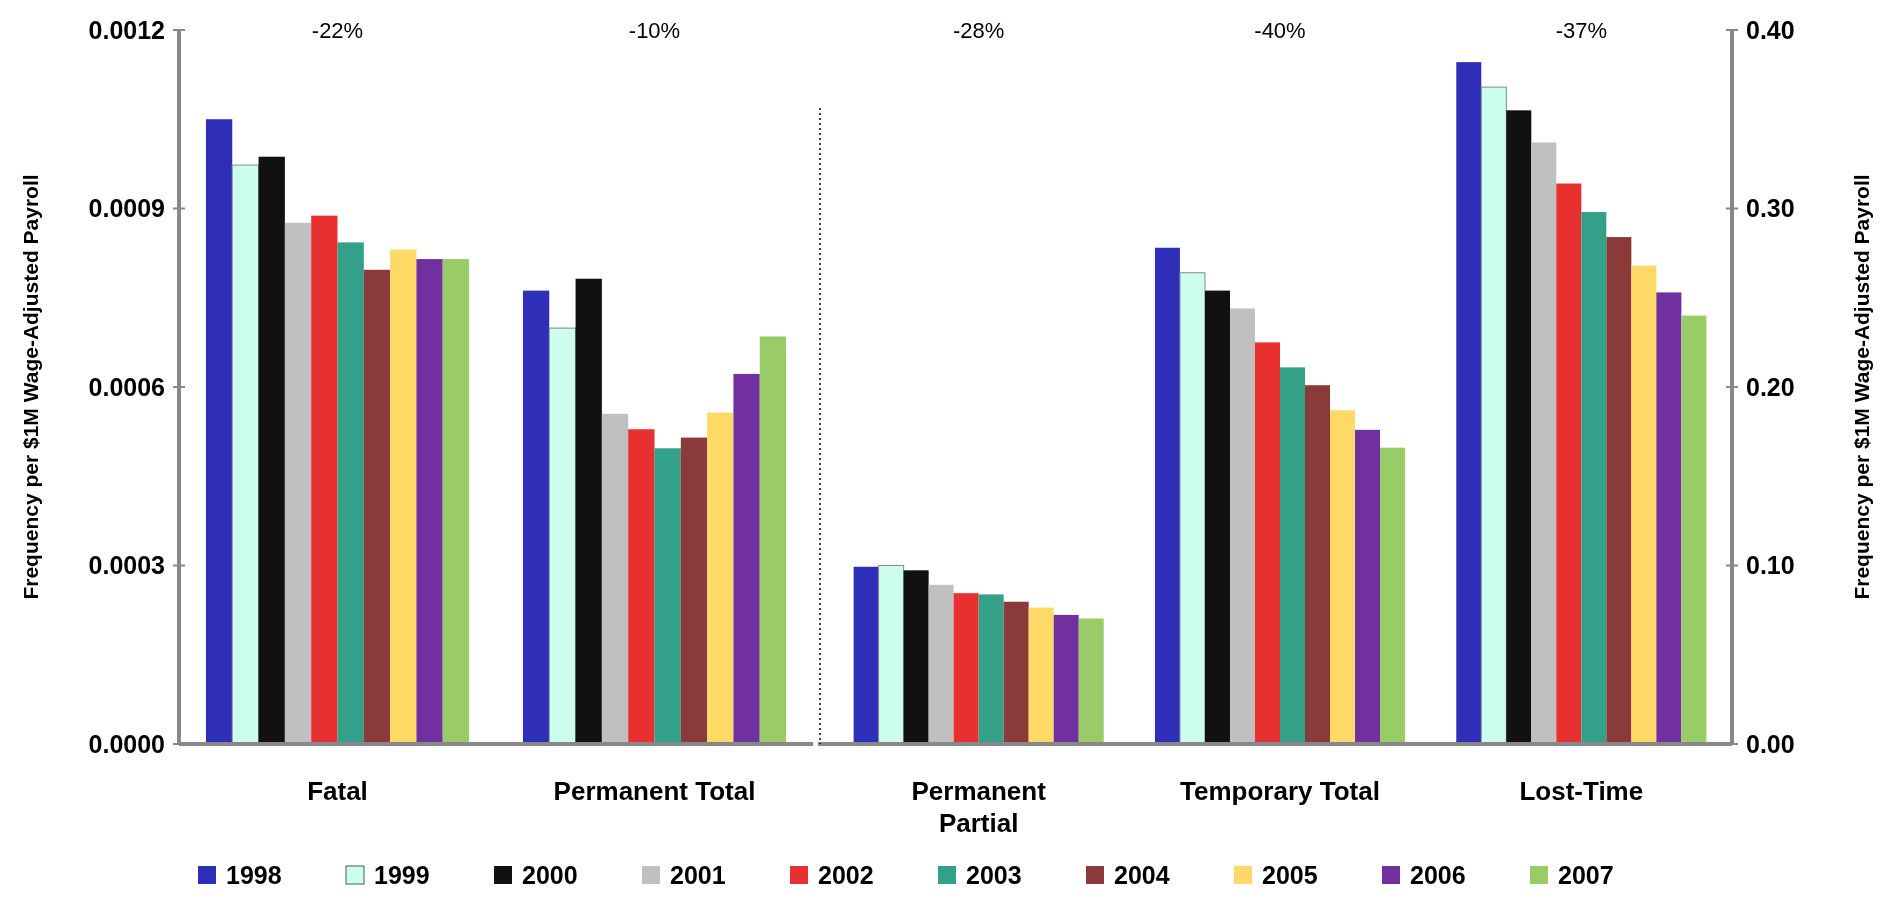 The width and height of the screenshot is (1892, 908). What do you see at coordinates (550, 874) in the screenshot?
I see `legend-label: 2000` at bounding box center [550, 874].